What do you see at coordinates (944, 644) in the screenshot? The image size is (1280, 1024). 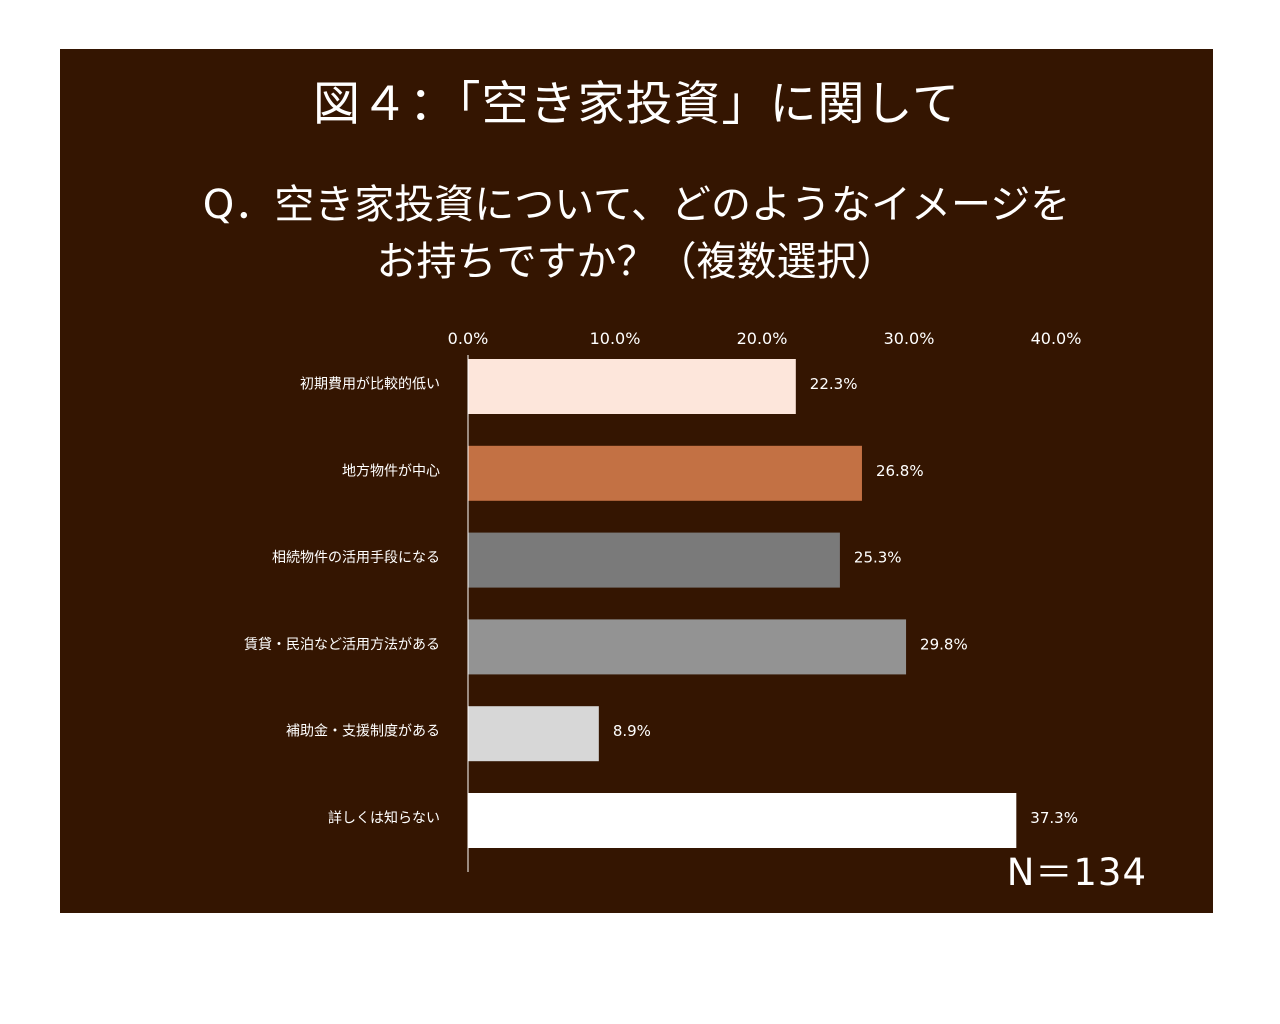 I see `value-label: 29.8%` at bounding box center [944, 644].